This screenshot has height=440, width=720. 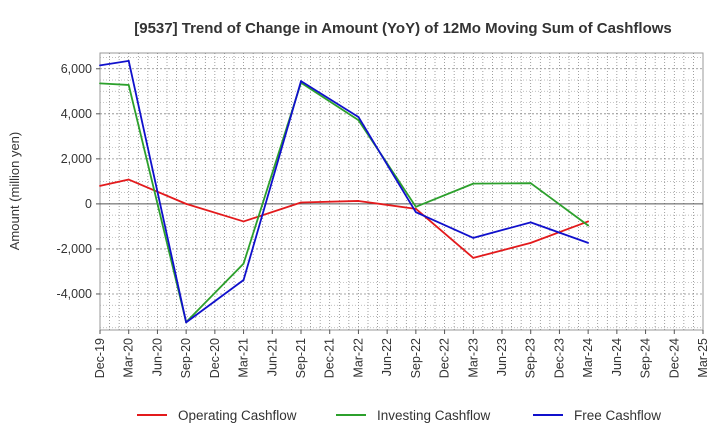 I want to click on x-tick-label: Jun-20, so click(x=157, y=357).